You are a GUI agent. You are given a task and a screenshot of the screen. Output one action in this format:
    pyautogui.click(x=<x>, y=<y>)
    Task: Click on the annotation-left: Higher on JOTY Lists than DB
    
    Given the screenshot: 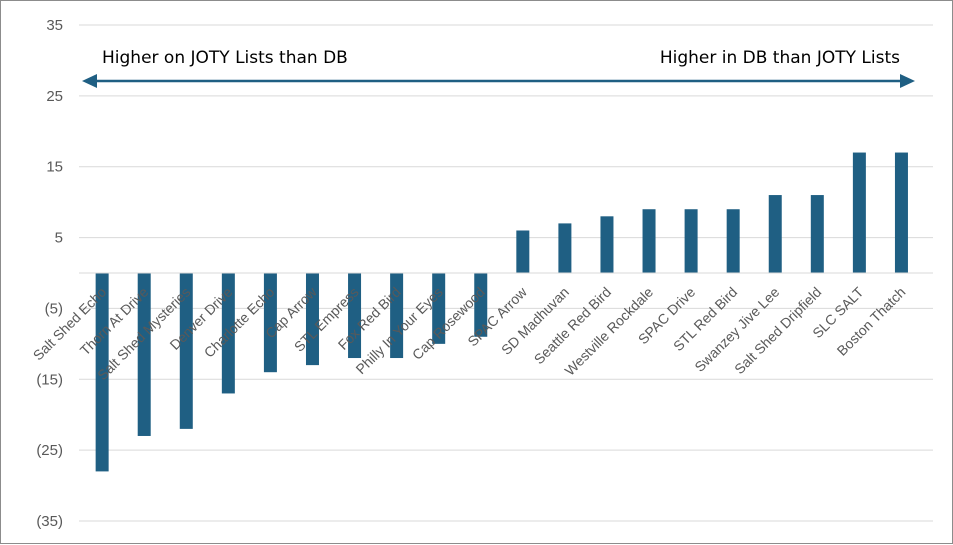 What is the action you would take?
    pyautogui.click(x=225, y=58)
    